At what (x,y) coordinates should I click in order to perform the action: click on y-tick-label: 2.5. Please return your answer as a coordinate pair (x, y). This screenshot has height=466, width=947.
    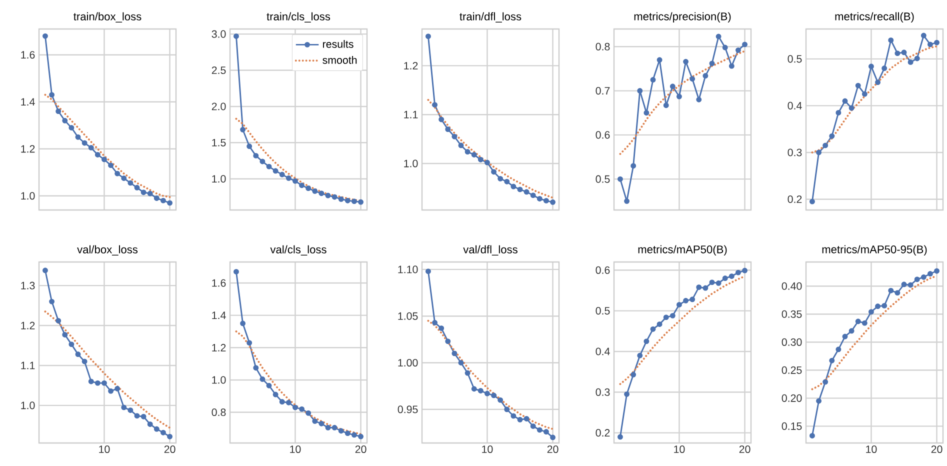
    Looking at the image, I should click on (219, 70).